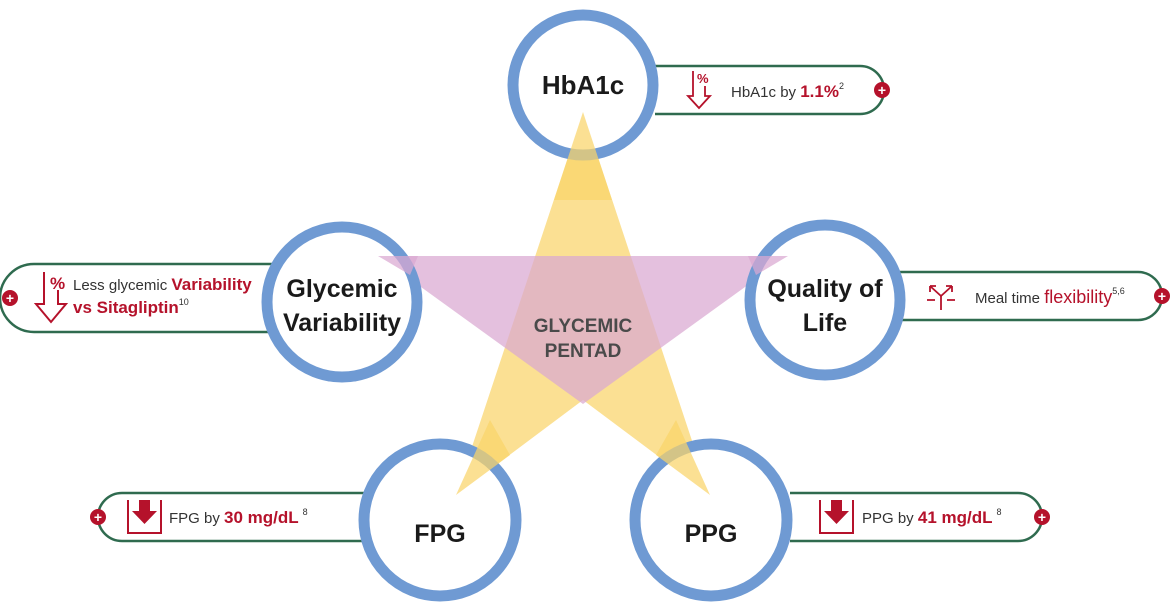 The height and width of the screenshot is (606, 1174). I want to click on node-quality-of-life: Quality of Life, so click(825, 300).